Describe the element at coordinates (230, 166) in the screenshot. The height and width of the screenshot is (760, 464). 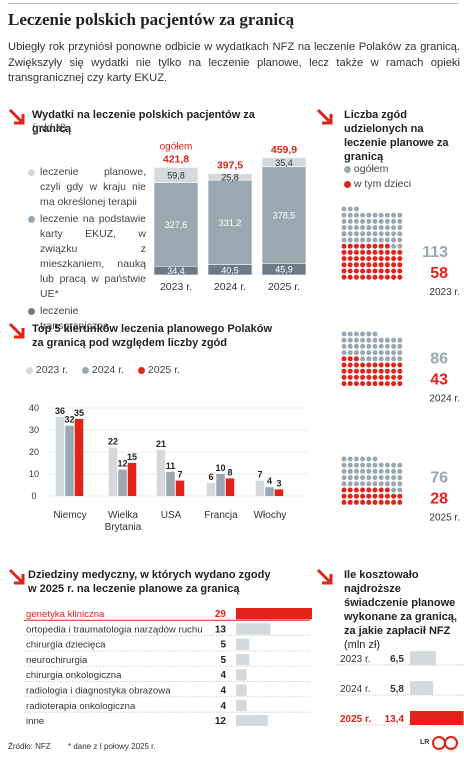
I see `total-value-label: 397,5` at that location.